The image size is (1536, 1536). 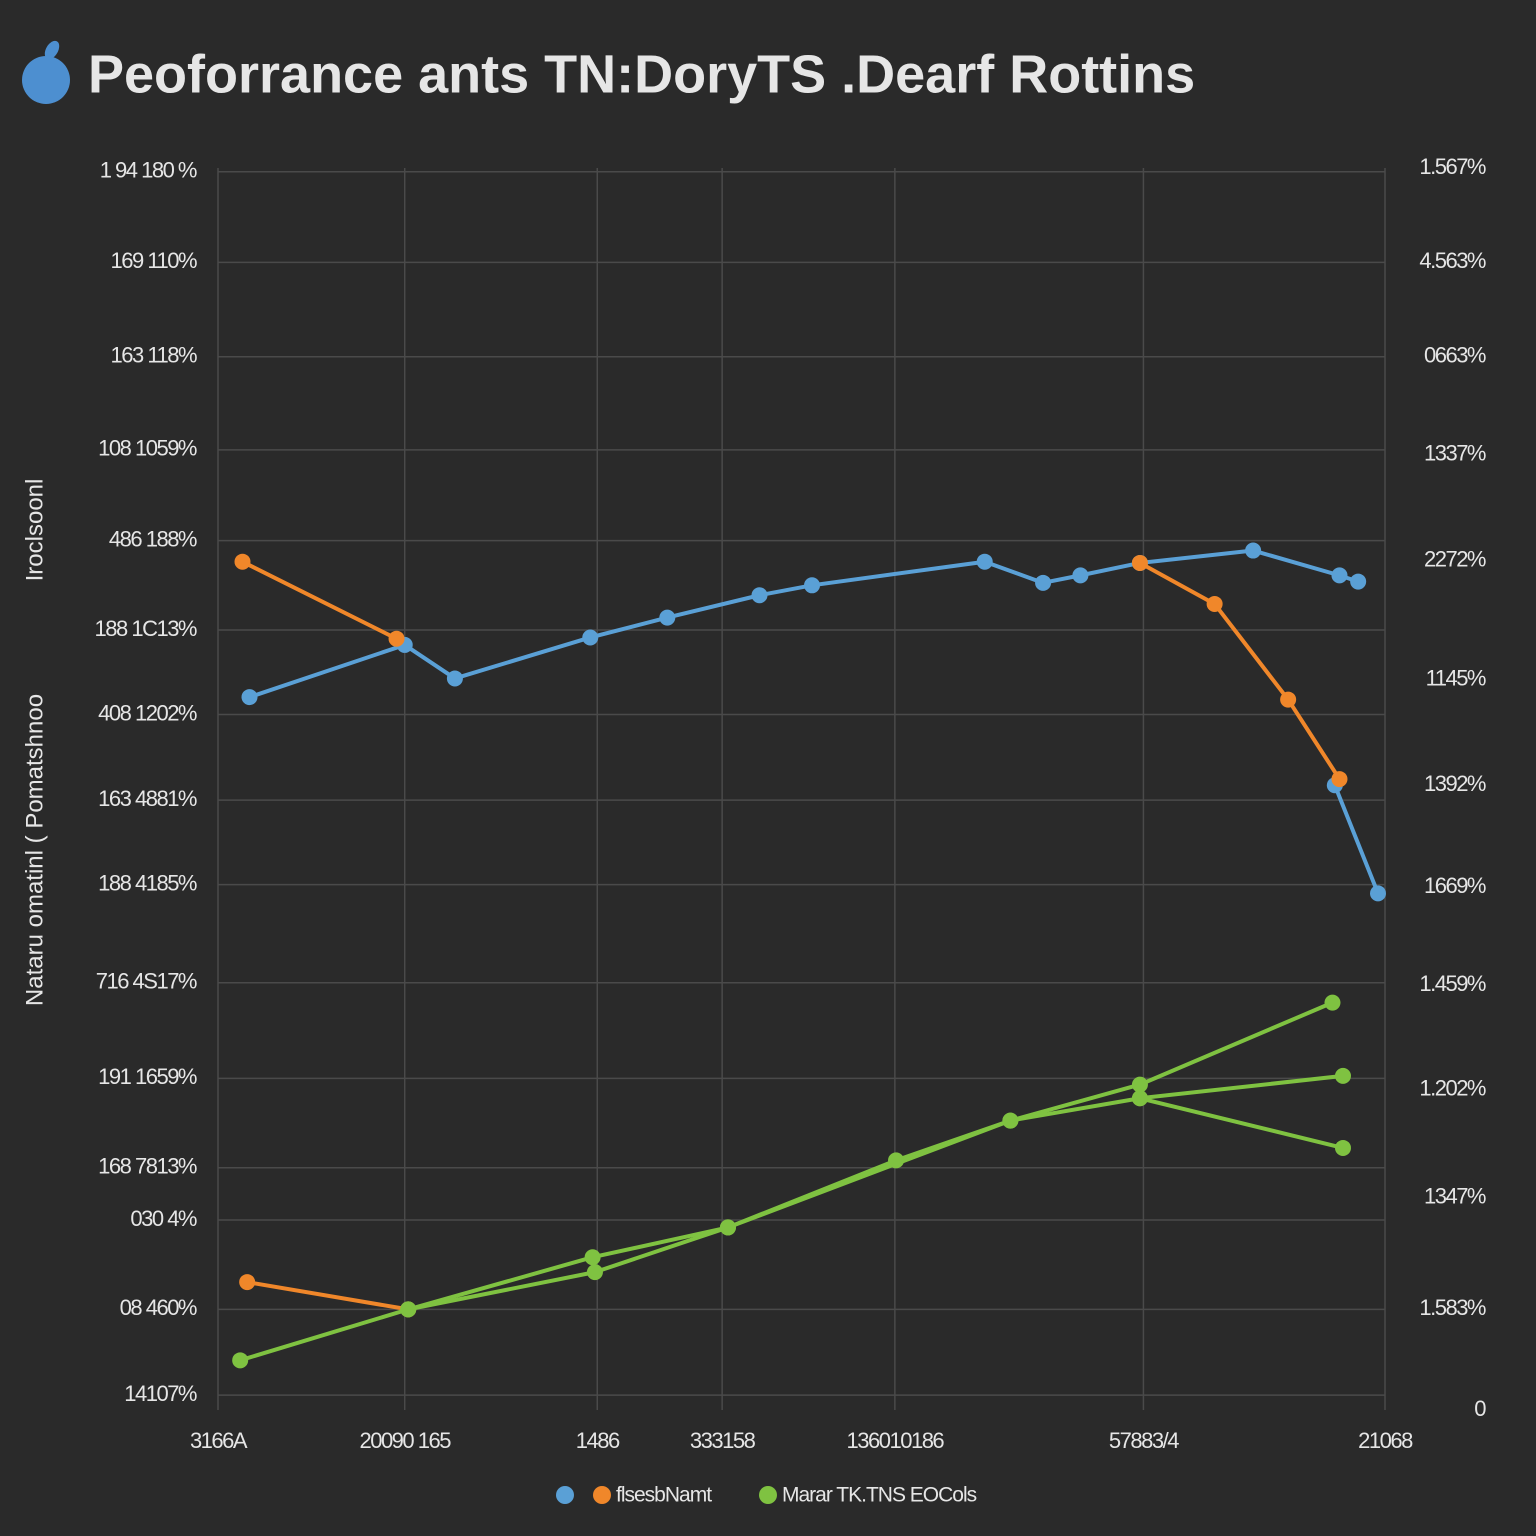 What do you see at coordinates (723, 1440) in the screenshot?
I see `x-tick-label: 333158` at bounding box center [723, 1440].